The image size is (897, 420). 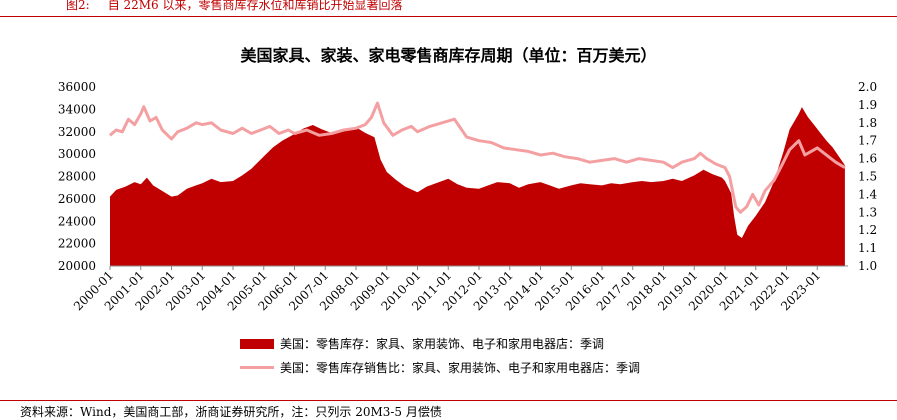 What do you see at coordinates (867, 194) in the screenshot?
I see `right-y-tick-label: 1.4` at bounding box center [867, 194].